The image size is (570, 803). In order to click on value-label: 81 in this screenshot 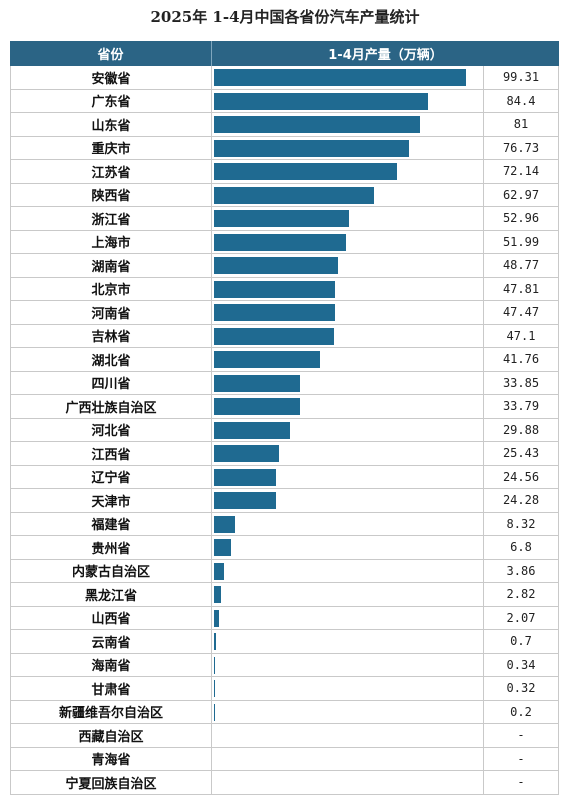, I will do `click(521, 124)`.